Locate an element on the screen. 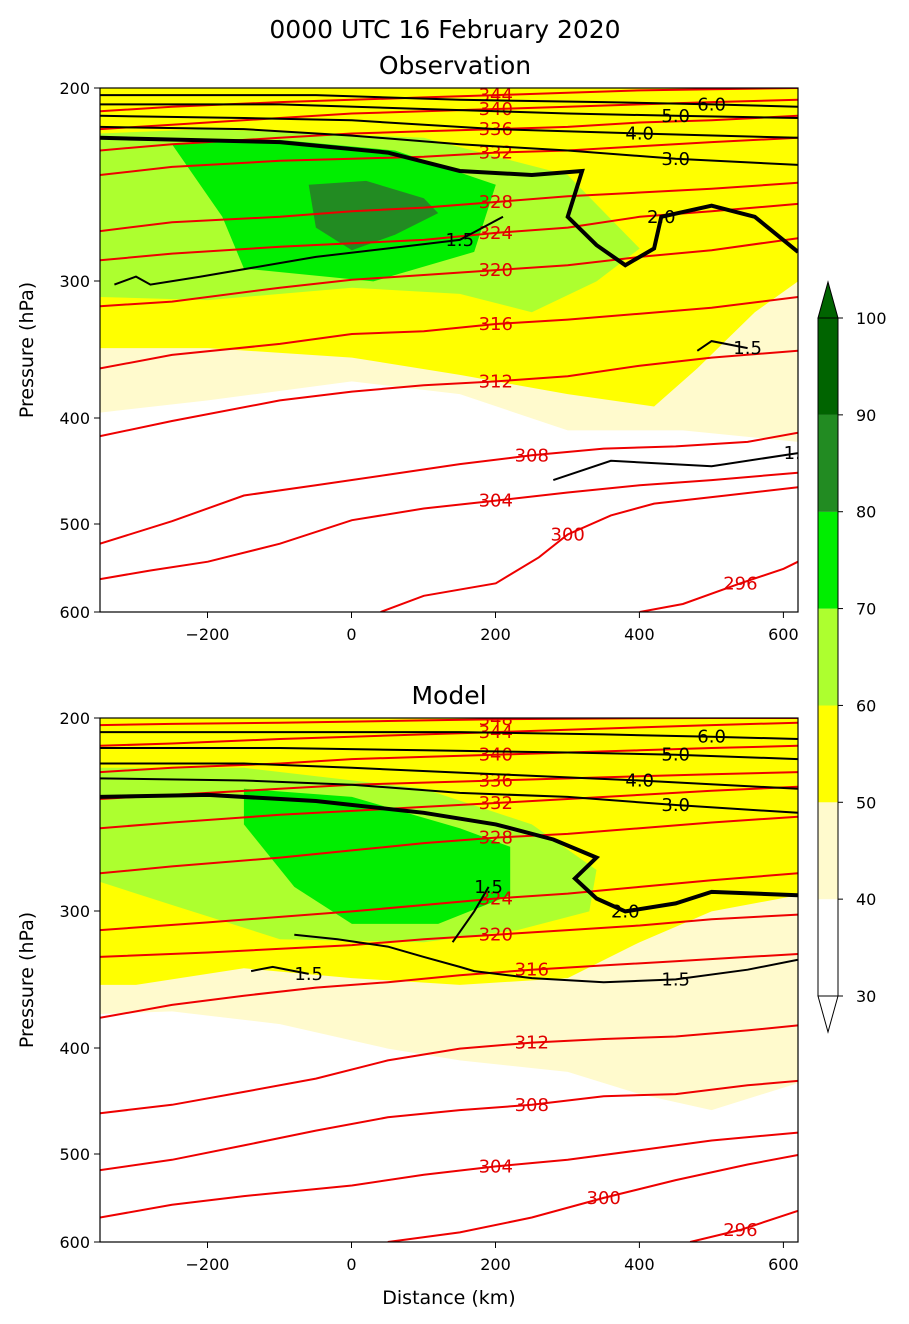 The height and width of the screenshot is (1324, 909). colorbar-tick: 90 is located at coordinates (857, 415).